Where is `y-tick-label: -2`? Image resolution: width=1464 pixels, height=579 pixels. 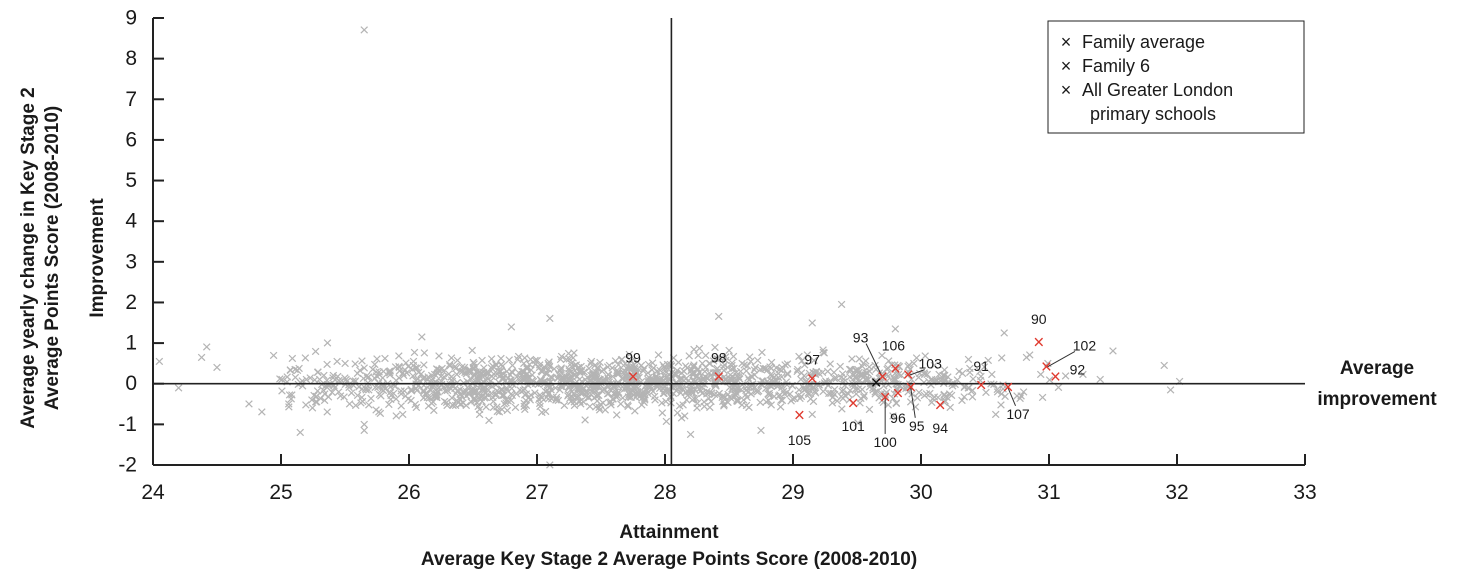
y-tick-label: -2 is located at coordinates (127, 465).